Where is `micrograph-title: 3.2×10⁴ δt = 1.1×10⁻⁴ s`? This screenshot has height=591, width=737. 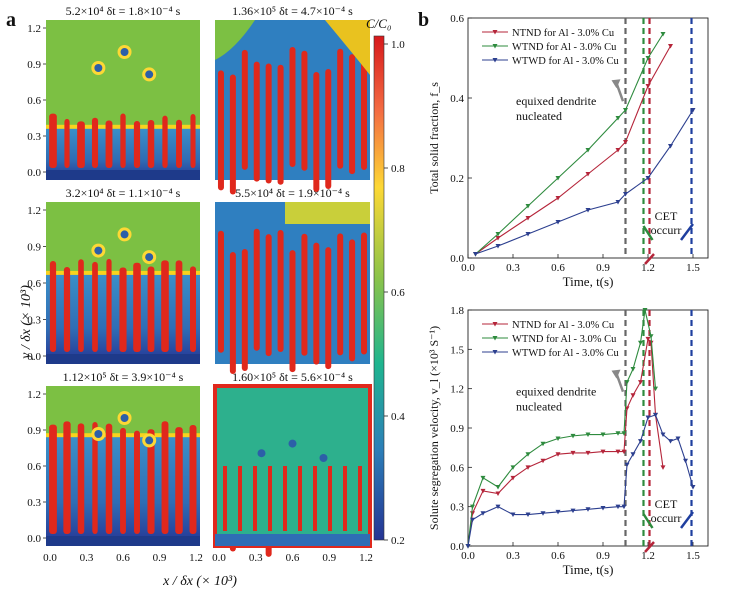
micrograph-title: 3.2×10⁴ δt = 1.1×10⁻⁴ s is located at coordinates (123, 193).